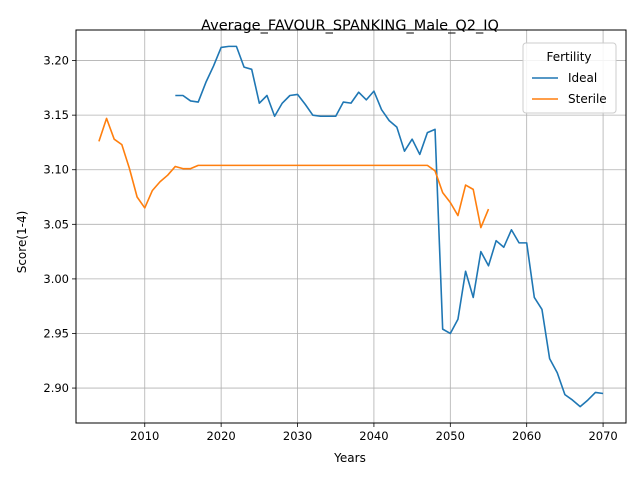 The image size is (640, 480). What do you see at coordinates (56, 115) in the screenshot?
I see `y-tick-label: 3.15` at bounding box center [56, 115].